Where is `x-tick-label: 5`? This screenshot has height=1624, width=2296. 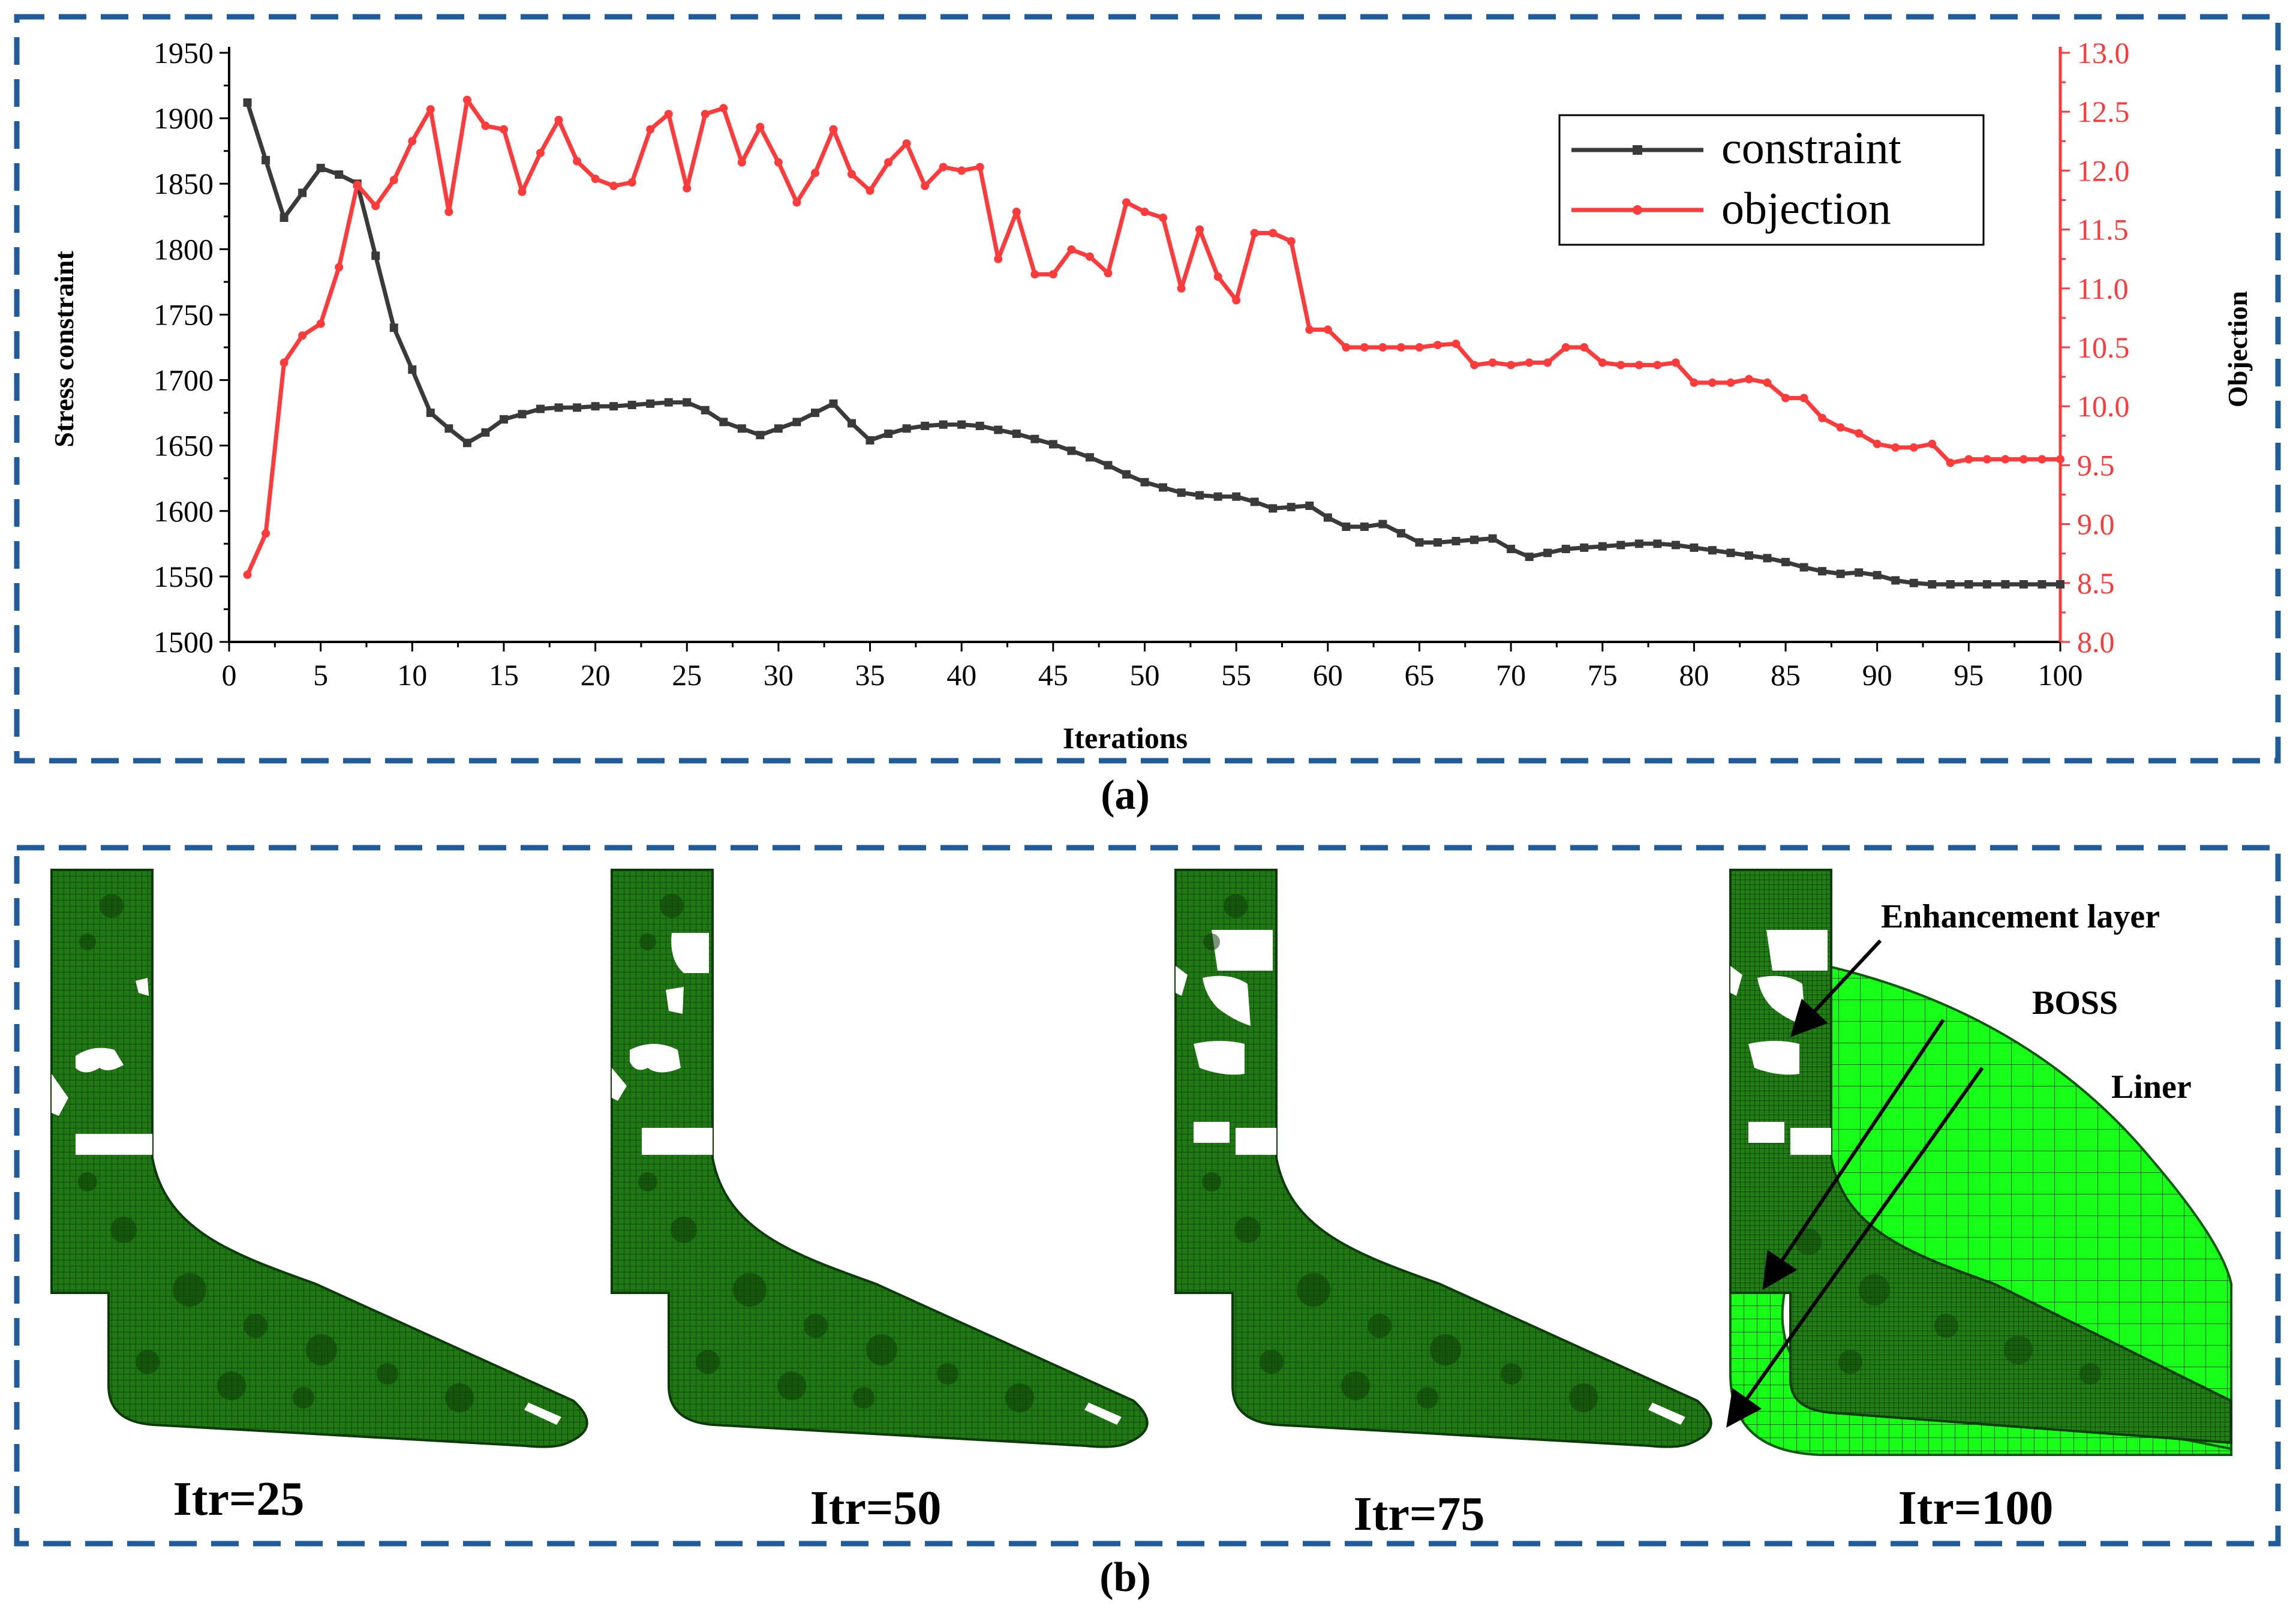
x-tick-label: 5 is located at coordinates (320, 675).